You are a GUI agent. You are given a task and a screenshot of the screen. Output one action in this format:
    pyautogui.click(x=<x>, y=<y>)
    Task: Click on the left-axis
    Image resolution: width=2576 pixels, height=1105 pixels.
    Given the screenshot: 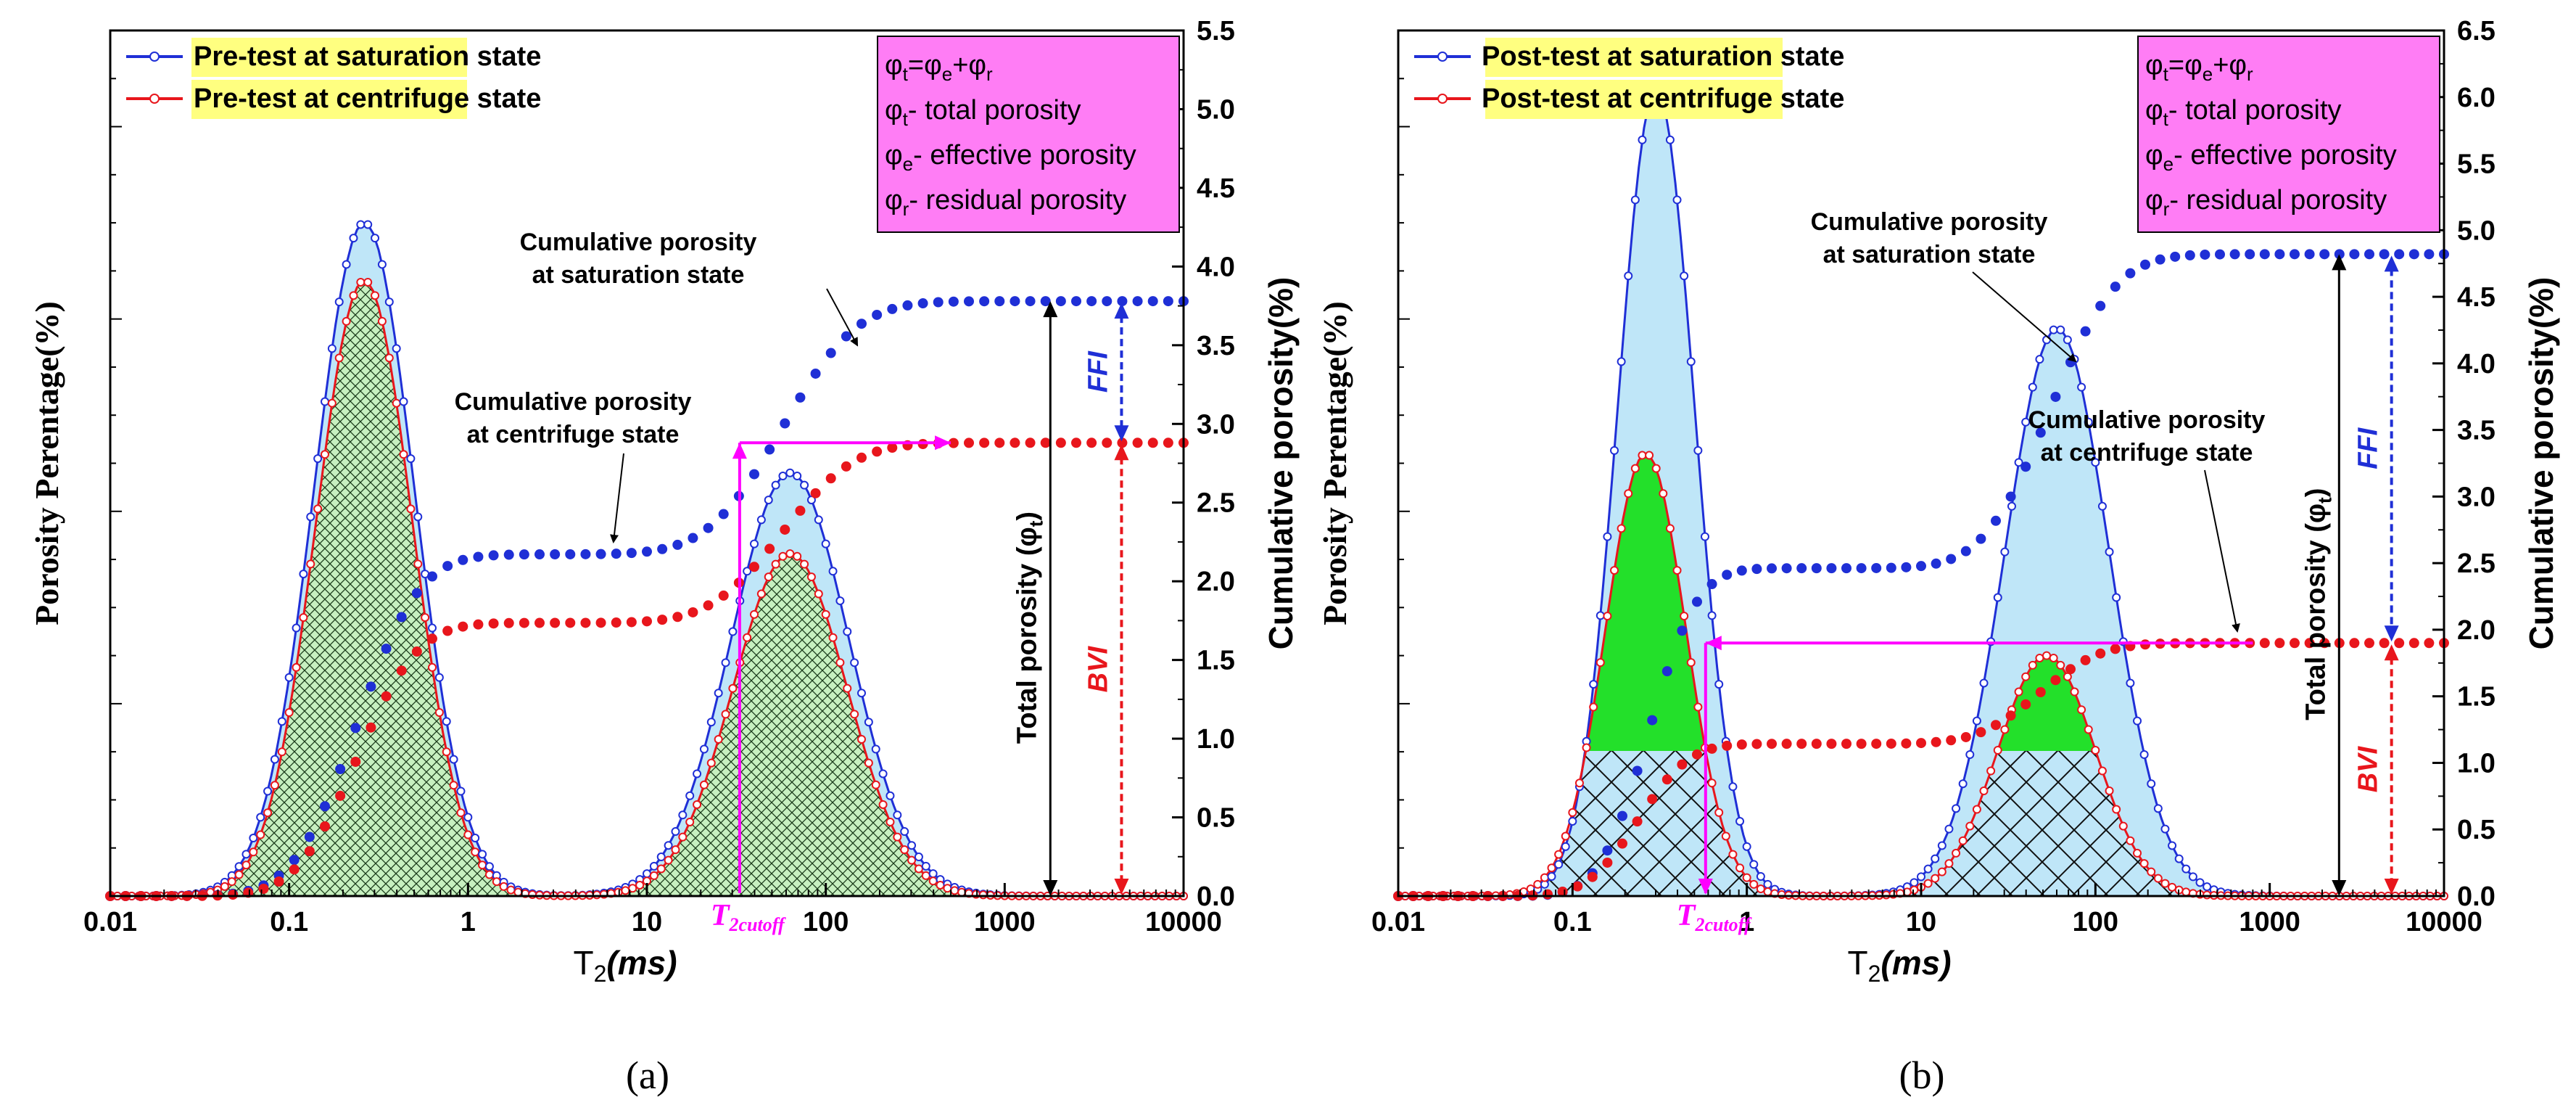 What is the action you would take?
    pyautogui.click(x=1404, y=463)
    